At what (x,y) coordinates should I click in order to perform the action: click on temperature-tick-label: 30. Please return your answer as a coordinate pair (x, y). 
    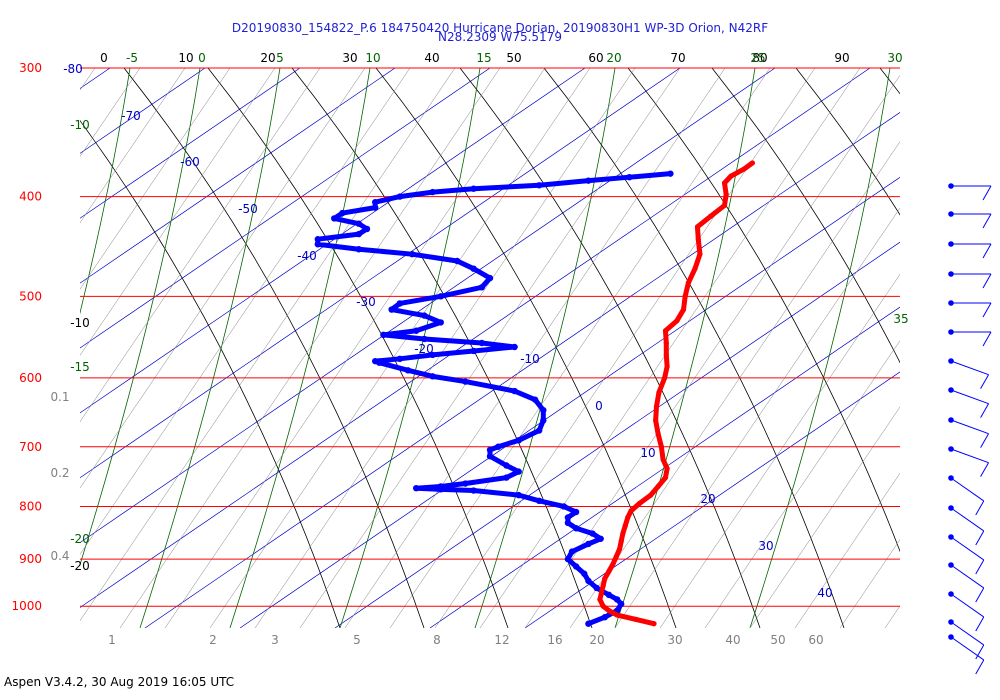
    Looking at the image, I should click on (349, 58).